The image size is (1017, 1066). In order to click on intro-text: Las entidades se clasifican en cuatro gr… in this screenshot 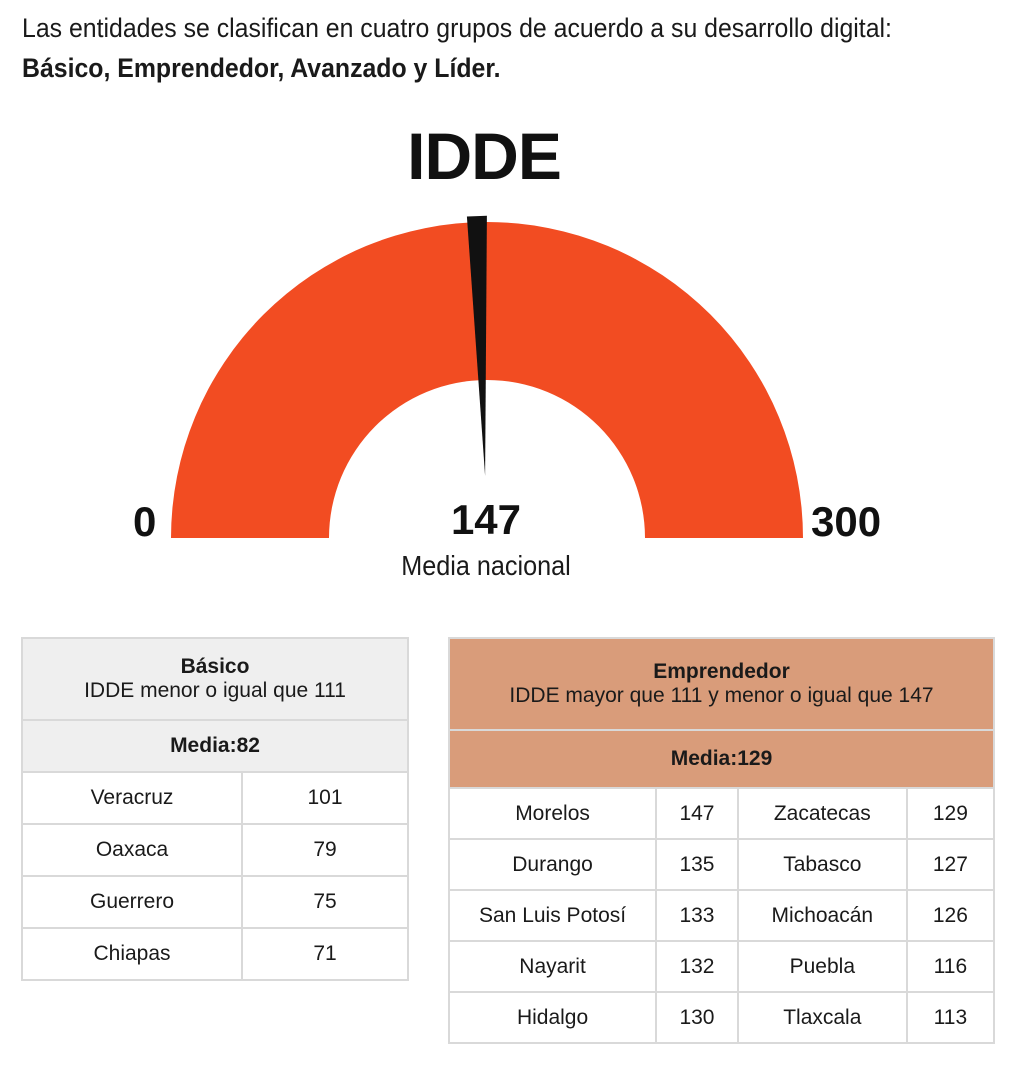, I will do `click(473, 48)`.